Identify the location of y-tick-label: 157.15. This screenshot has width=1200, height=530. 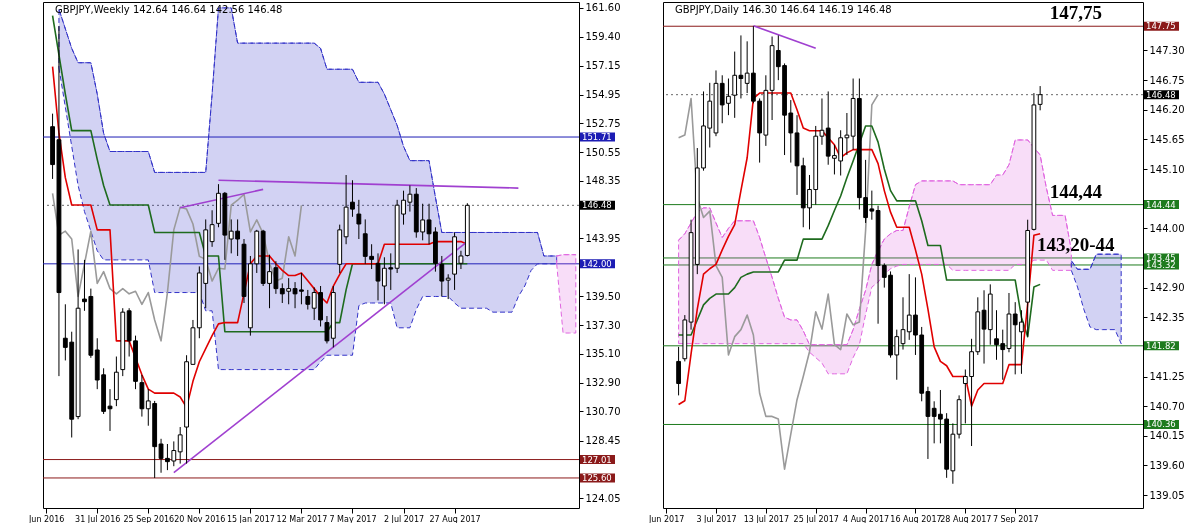
(603, 66).